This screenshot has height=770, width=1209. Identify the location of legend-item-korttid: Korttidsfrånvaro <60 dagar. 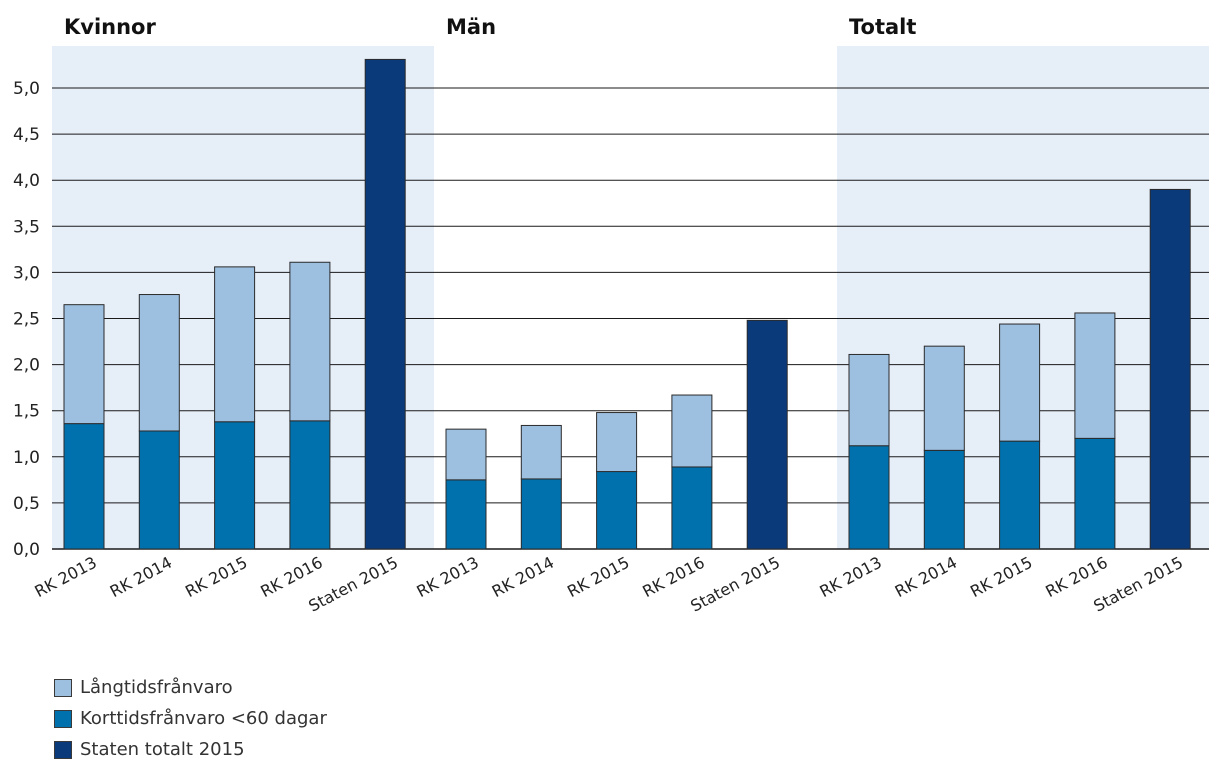
(190, 718).